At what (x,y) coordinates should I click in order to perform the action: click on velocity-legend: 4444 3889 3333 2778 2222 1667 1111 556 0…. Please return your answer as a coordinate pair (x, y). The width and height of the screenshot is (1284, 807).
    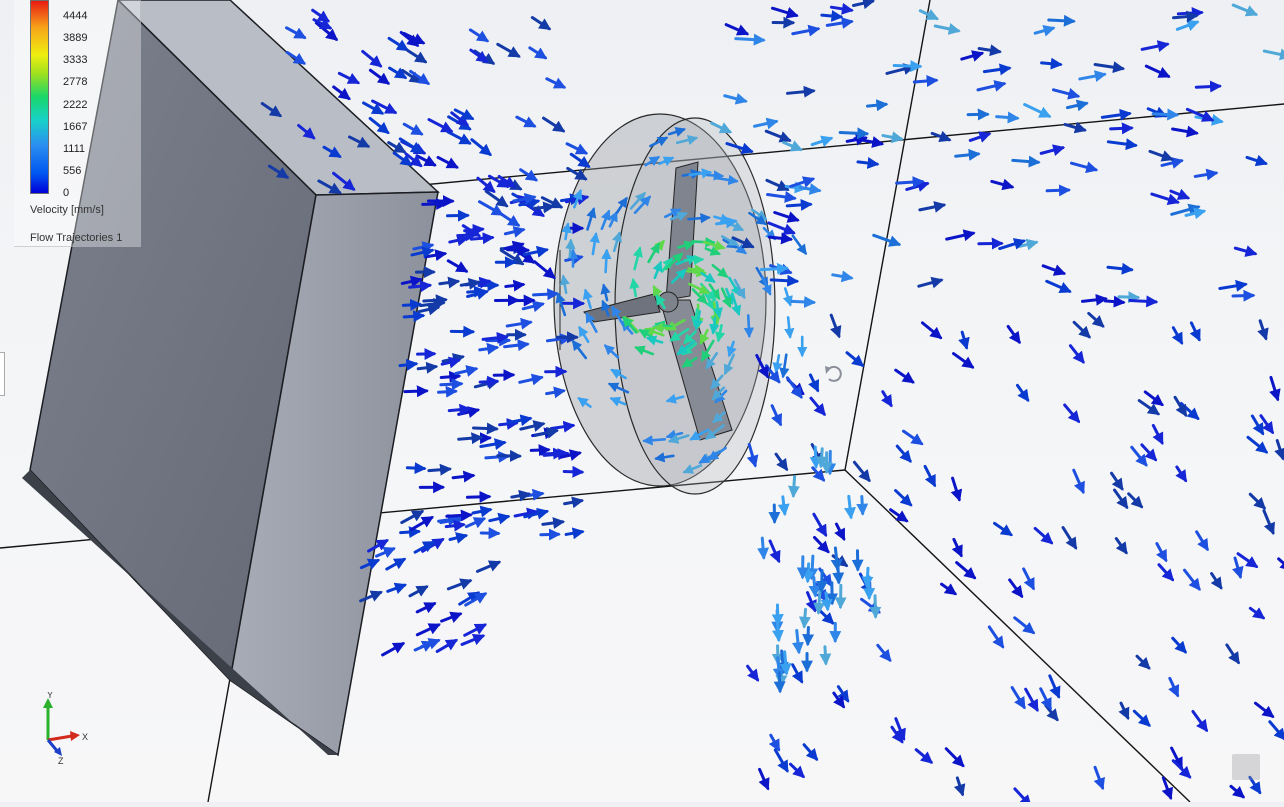
    Looking at the image, I should click on (77, 123).